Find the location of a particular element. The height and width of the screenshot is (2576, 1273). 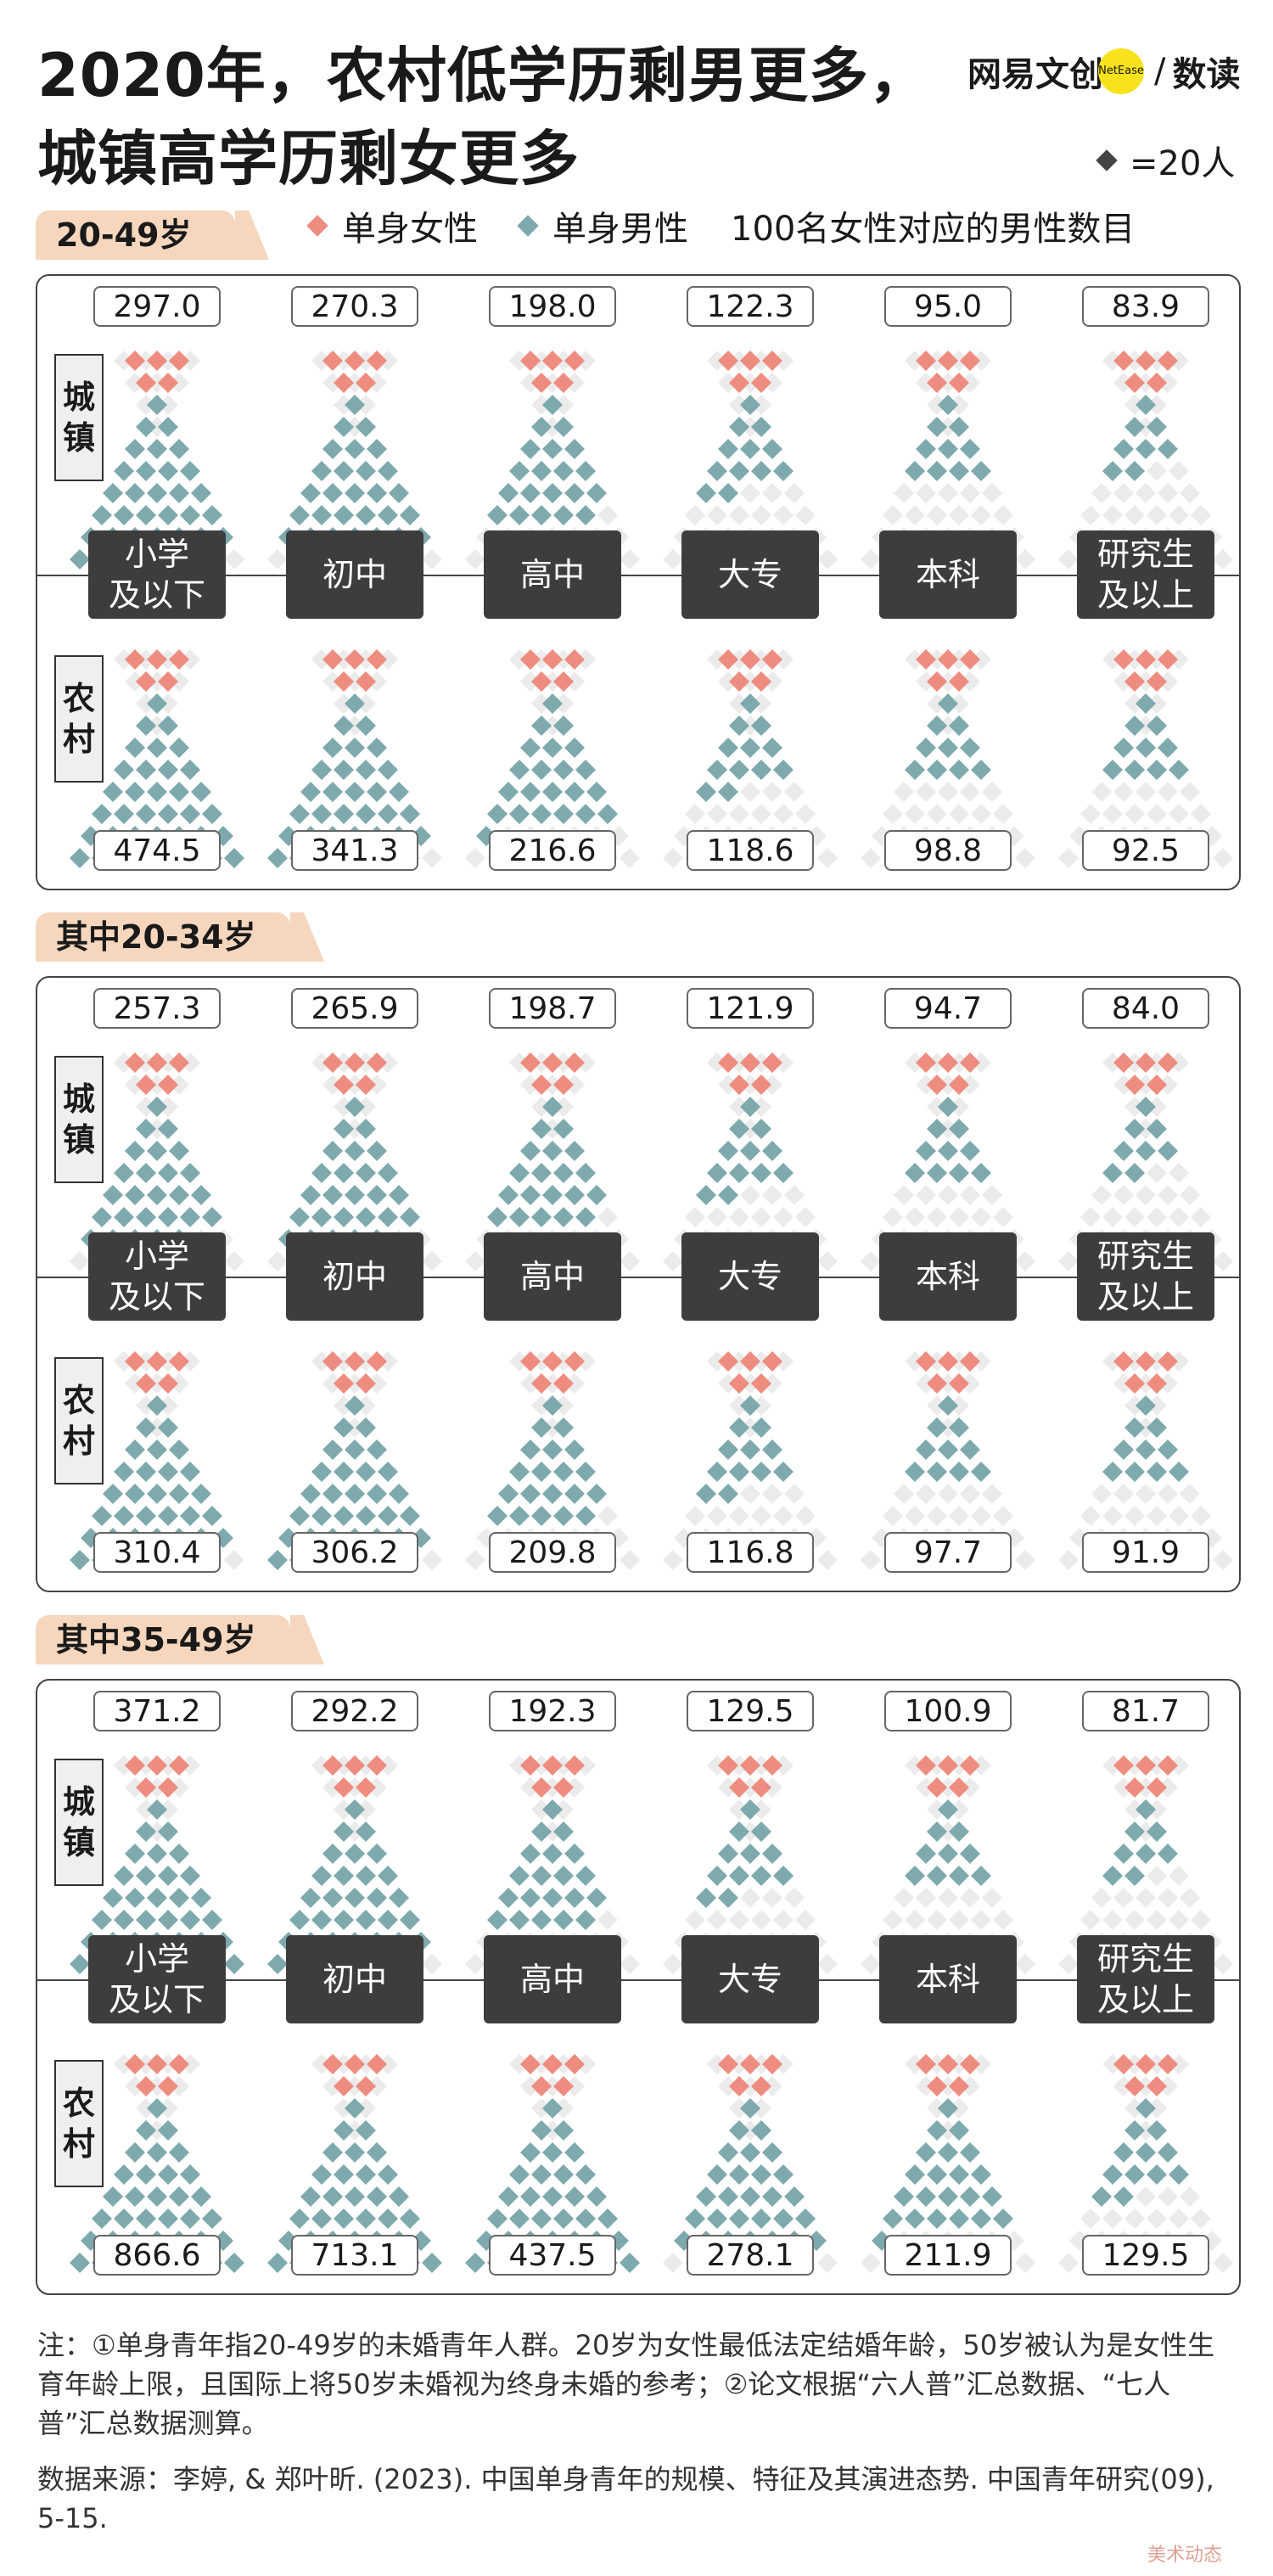

side-label-urban: 城镇 is located at coordinates (79, 1822).